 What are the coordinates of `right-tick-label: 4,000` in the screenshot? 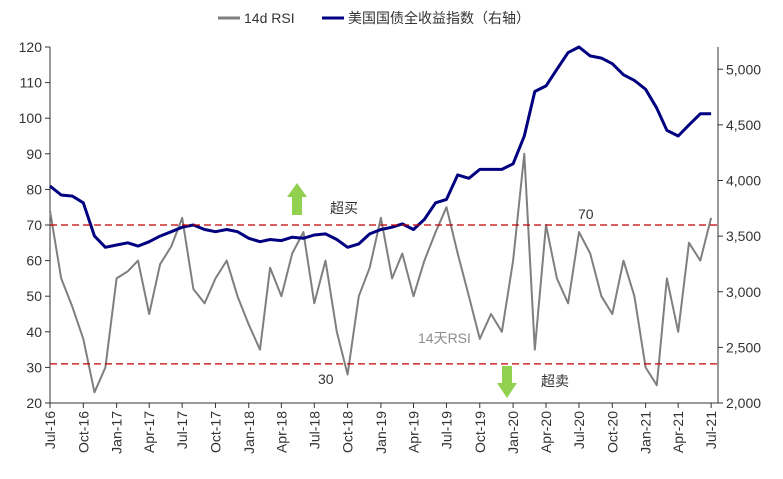 It's located at (743, 181).